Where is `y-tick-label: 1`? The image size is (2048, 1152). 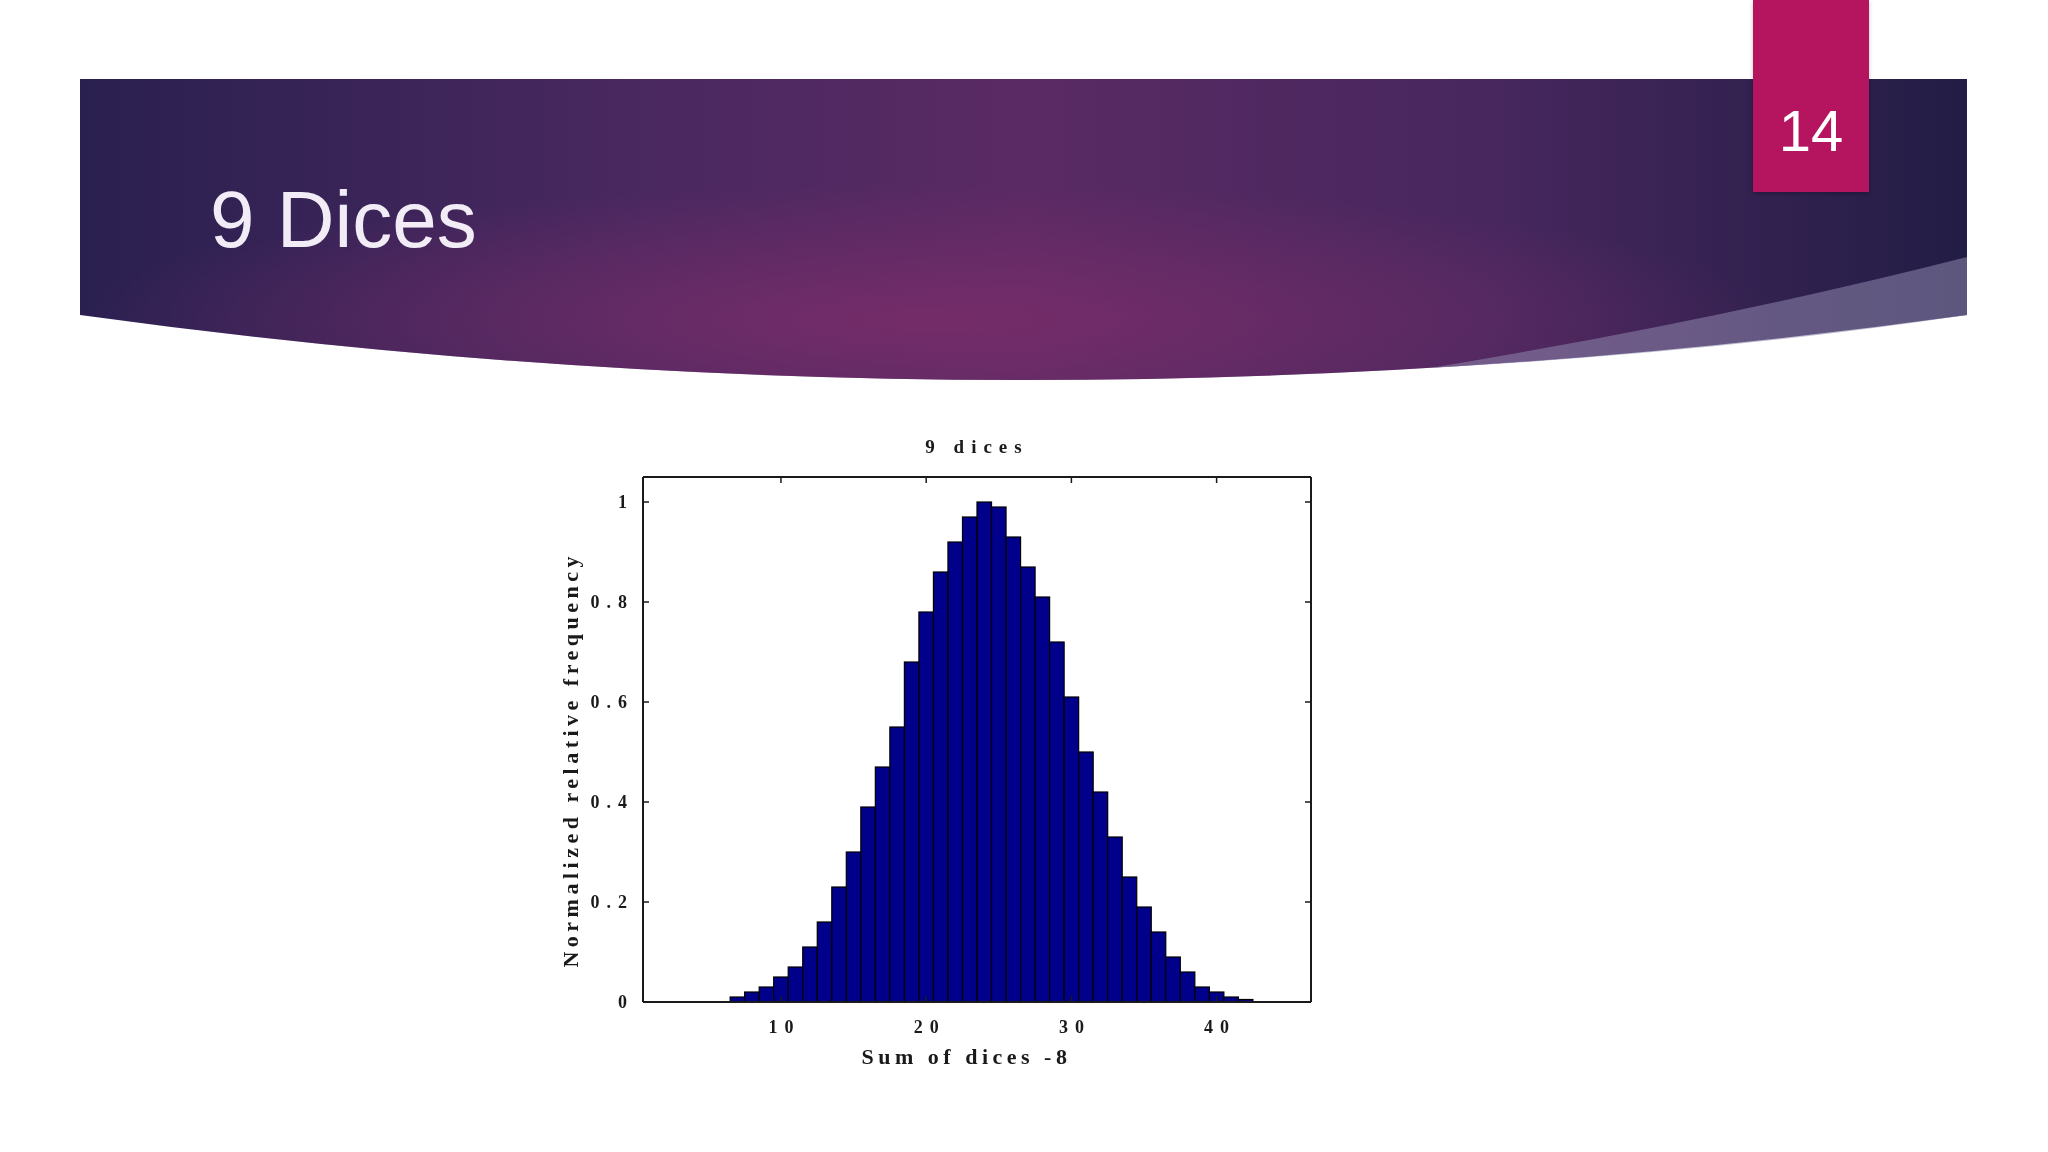 y-tick-label: 1 is located at coordinates (626, 502).